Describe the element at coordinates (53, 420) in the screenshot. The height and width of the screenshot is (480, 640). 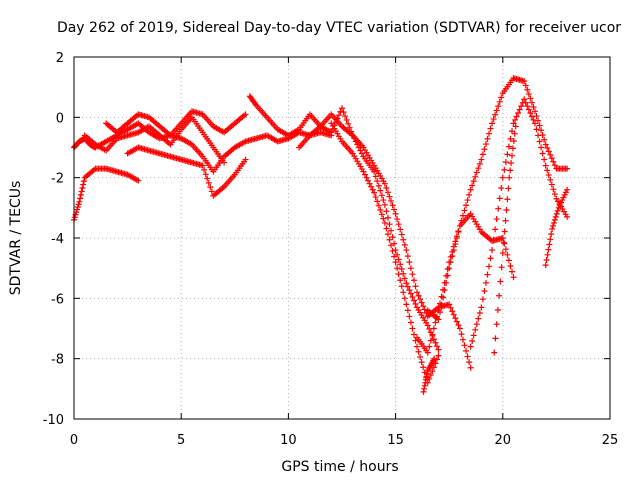
I see `y-tick-label: -10` at that location.